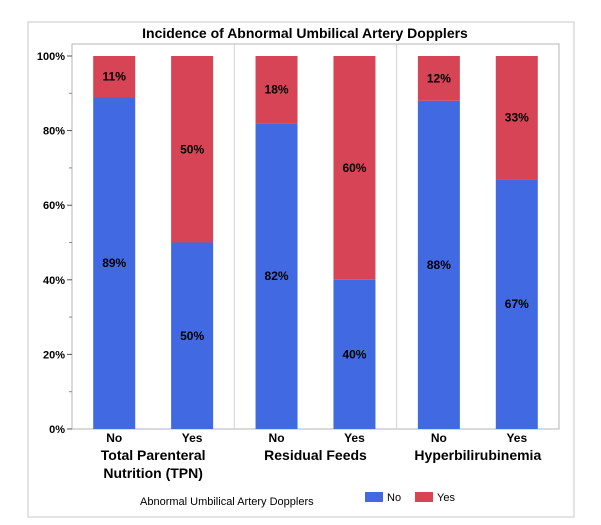 The height and width of the screenshot is (525, 601). Describe the element at coordinates (227, 502) in the screenshot. I see `legend-title: Abnormal Umbilical Artery Dopplers` at that location.